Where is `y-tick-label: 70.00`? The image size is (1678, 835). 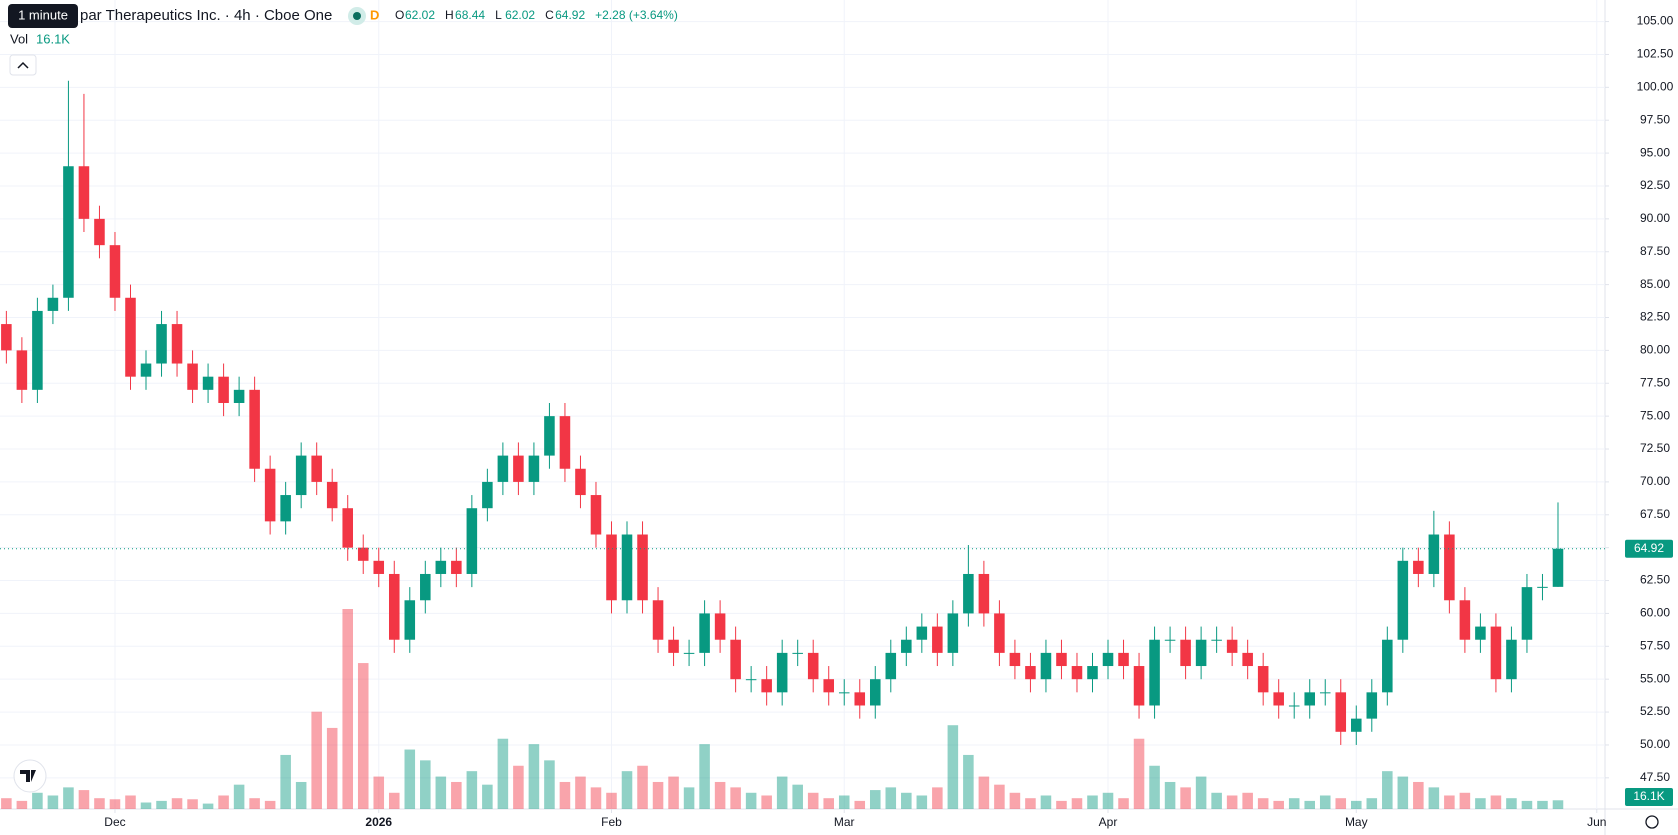 y-tick-label: 70.00 is located at coordinates (1655, 481).